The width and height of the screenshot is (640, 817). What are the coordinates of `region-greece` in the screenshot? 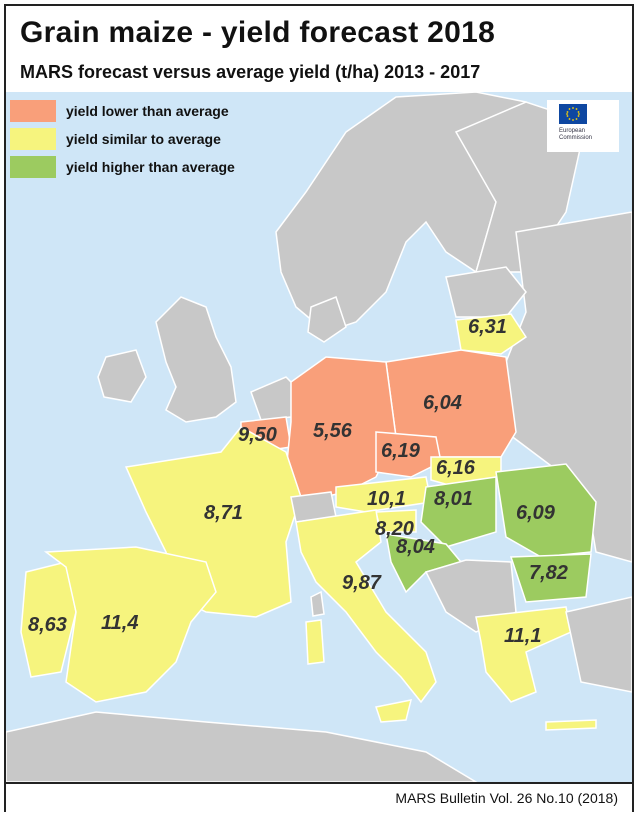 It's located at (523, 654).